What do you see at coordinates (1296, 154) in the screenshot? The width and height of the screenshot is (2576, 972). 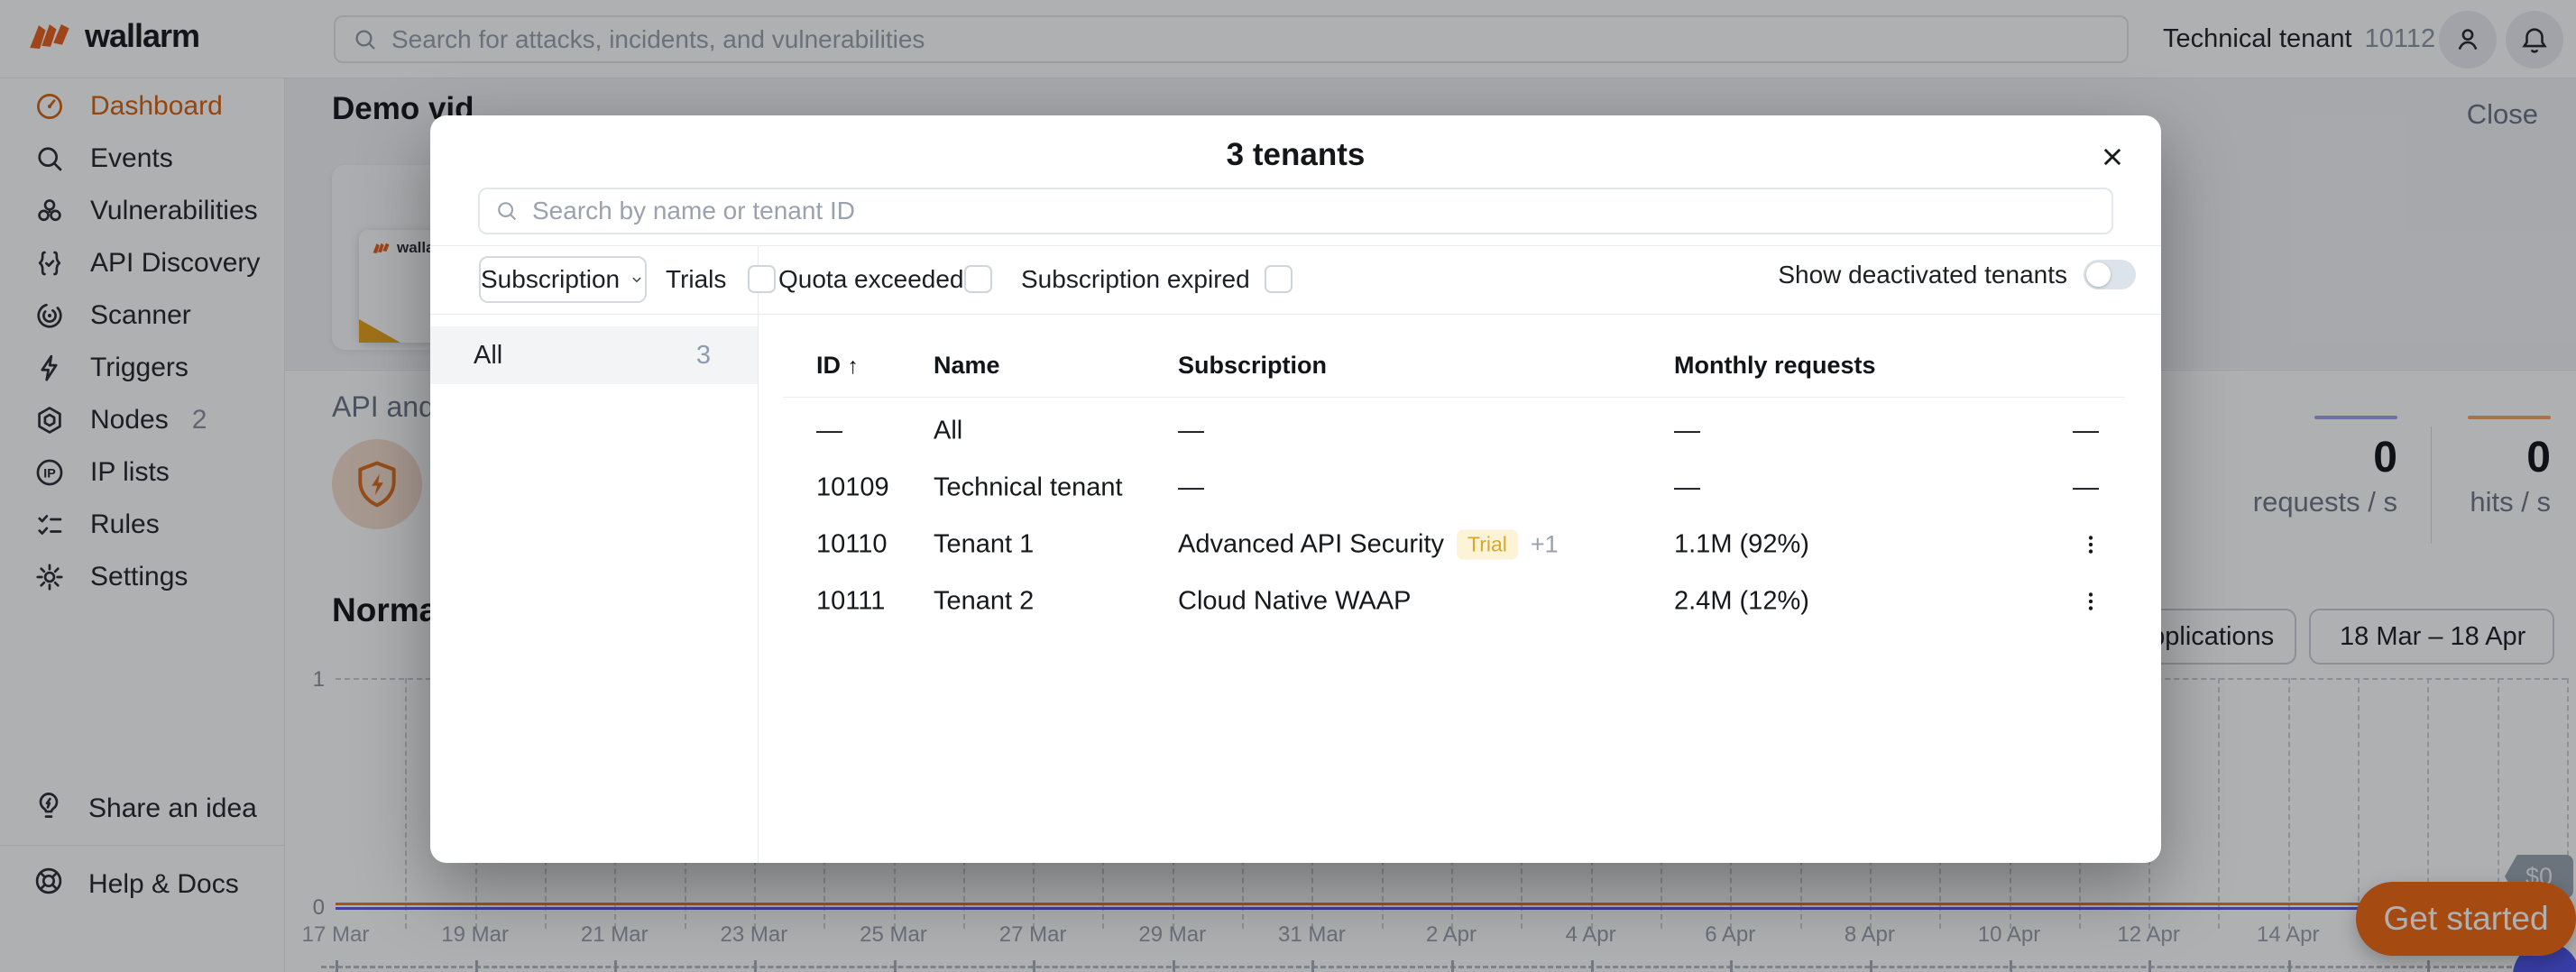 I see `modal-title: 3 tenants` at bounding box center [1296, 154].